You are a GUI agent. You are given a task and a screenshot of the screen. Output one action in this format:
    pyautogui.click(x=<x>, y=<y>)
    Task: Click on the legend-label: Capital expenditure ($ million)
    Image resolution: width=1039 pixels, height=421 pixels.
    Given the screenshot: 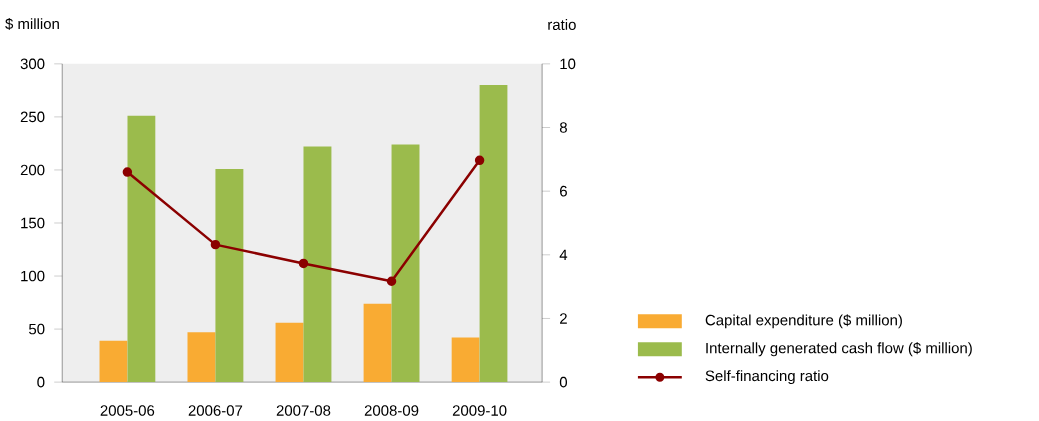 What is the action you would take?
    pyautogui.click(x=803, y=321)
    